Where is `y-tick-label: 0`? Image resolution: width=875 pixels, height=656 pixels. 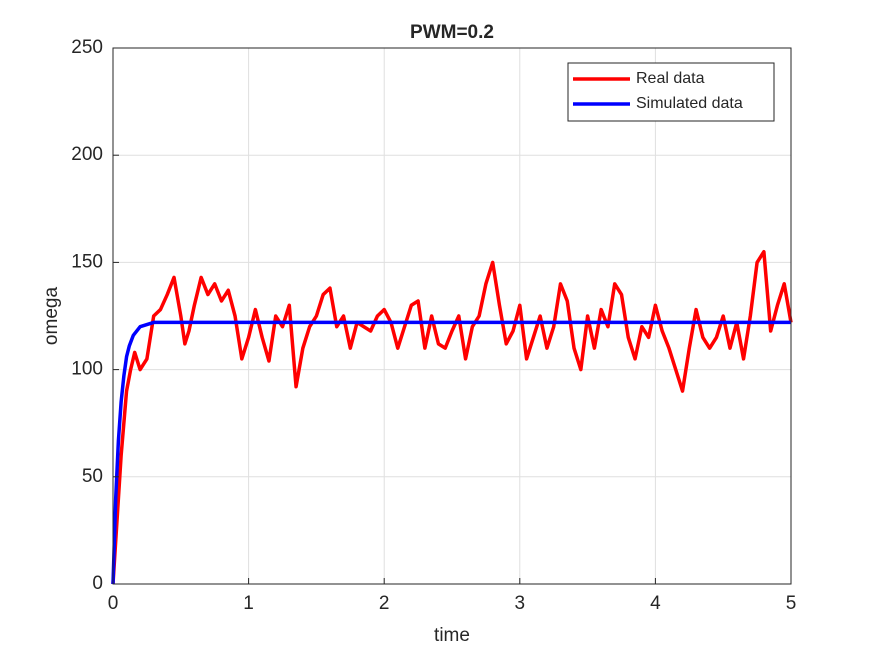 y-tick-label: 0 is located at coordinates (97, 583).